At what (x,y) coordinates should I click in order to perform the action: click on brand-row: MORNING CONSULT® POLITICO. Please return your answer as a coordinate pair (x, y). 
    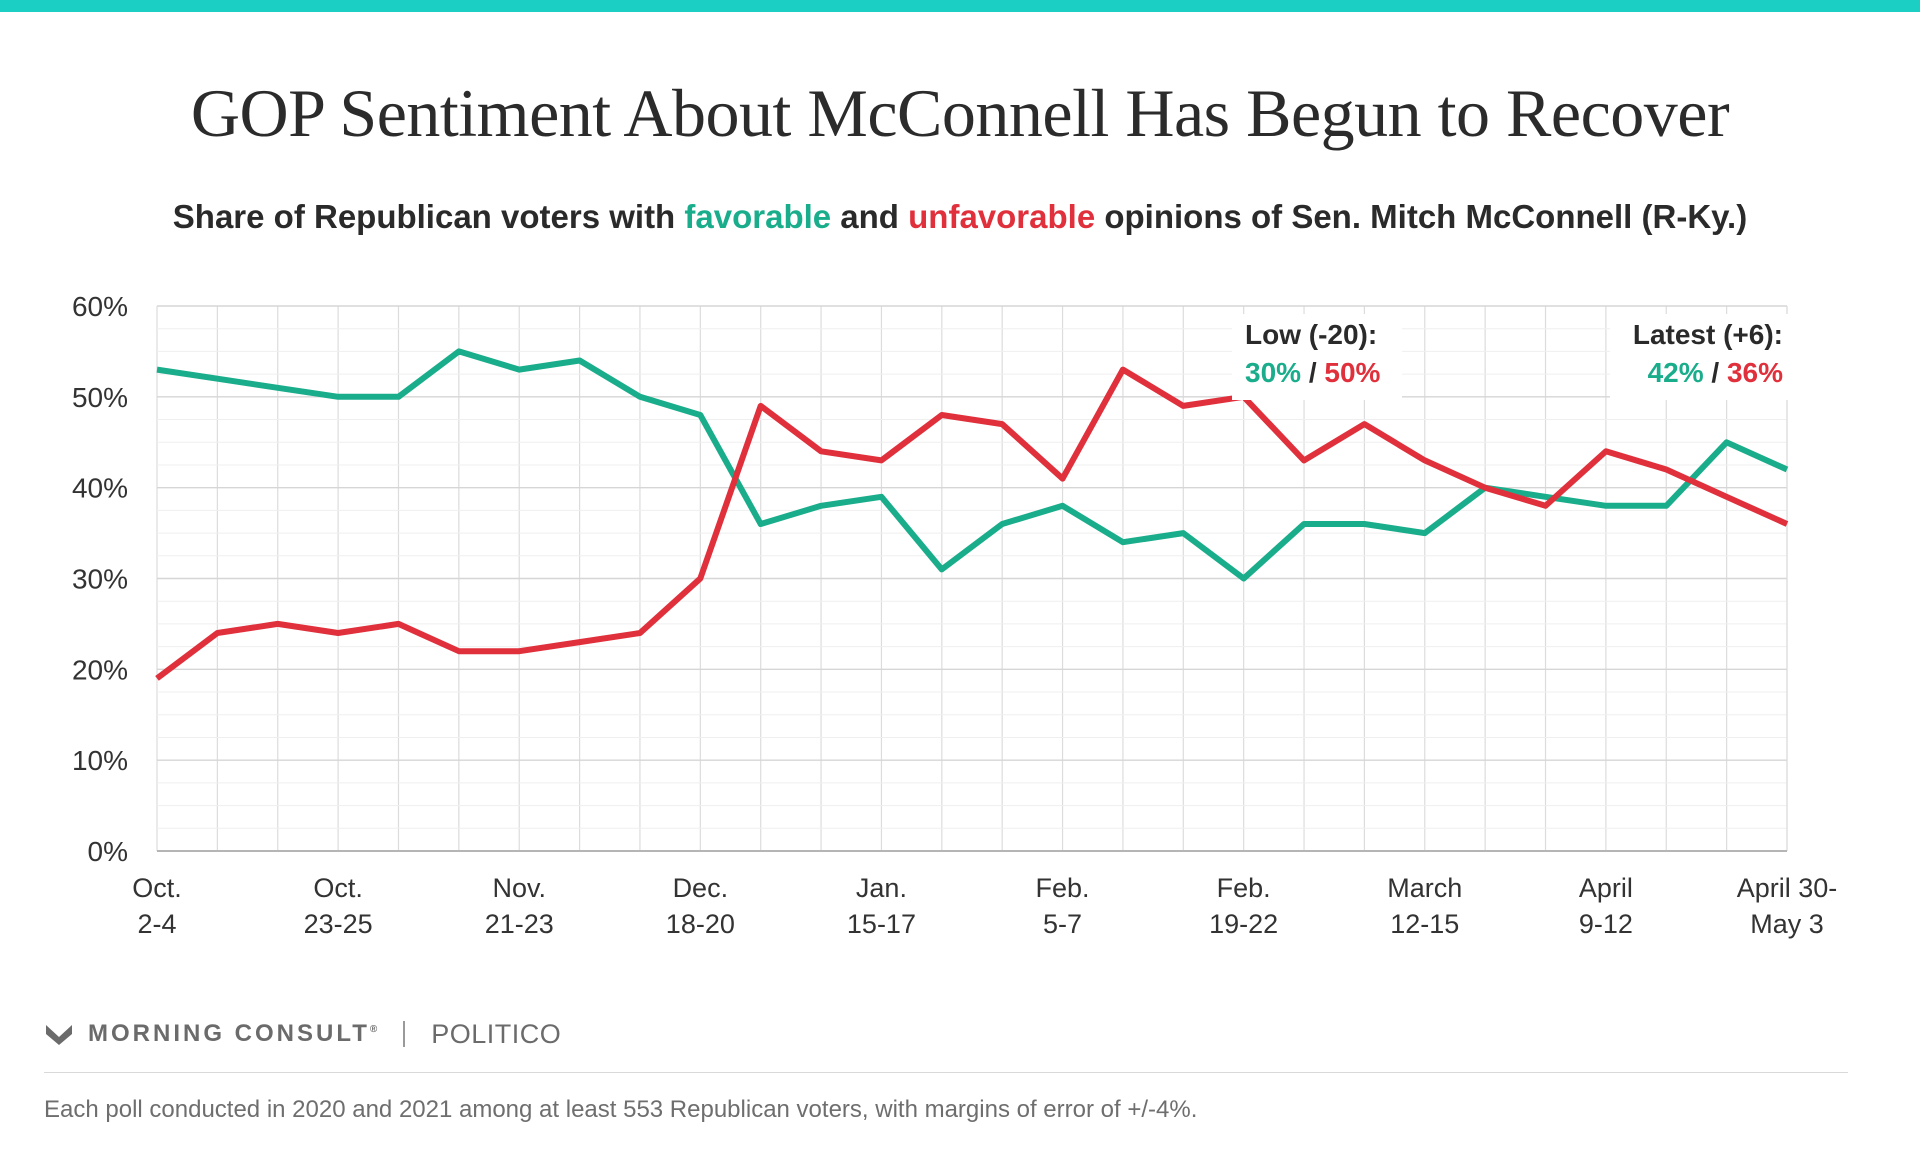
    Looking at the image, I should click on (302, 1034).